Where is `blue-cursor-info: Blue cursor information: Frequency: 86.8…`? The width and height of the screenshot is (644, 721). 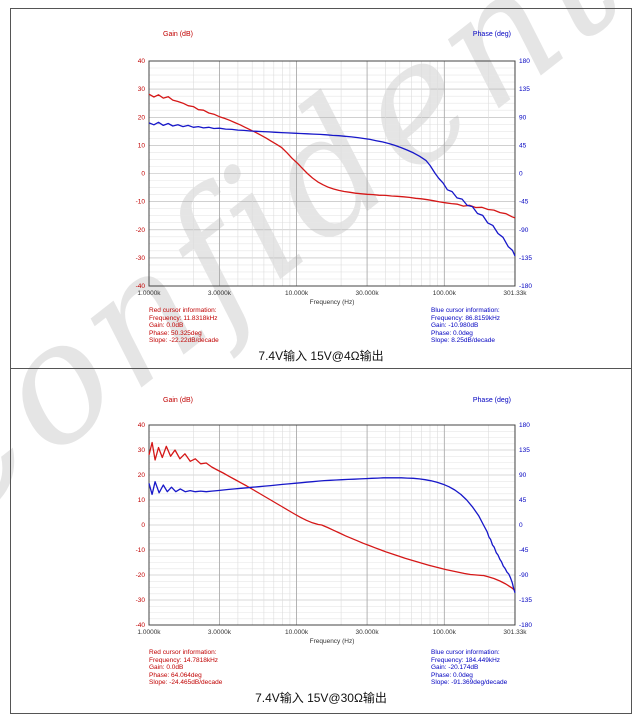 blue-cursor-info: Blue cursor information: Frequency: 86.8… is located at coordinates (531, 326).